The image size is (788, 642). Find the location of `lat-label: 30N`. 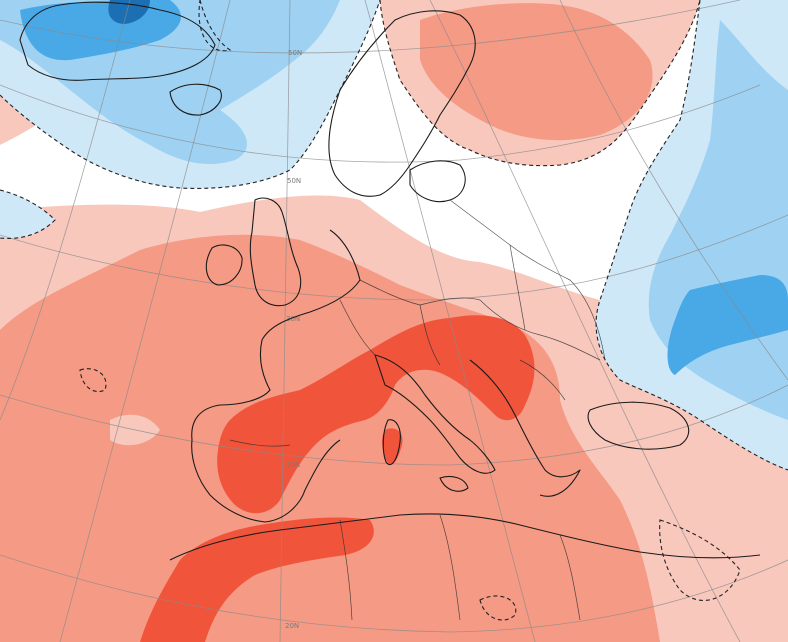

lat-label: 30N is located at coordinates (293, 319).